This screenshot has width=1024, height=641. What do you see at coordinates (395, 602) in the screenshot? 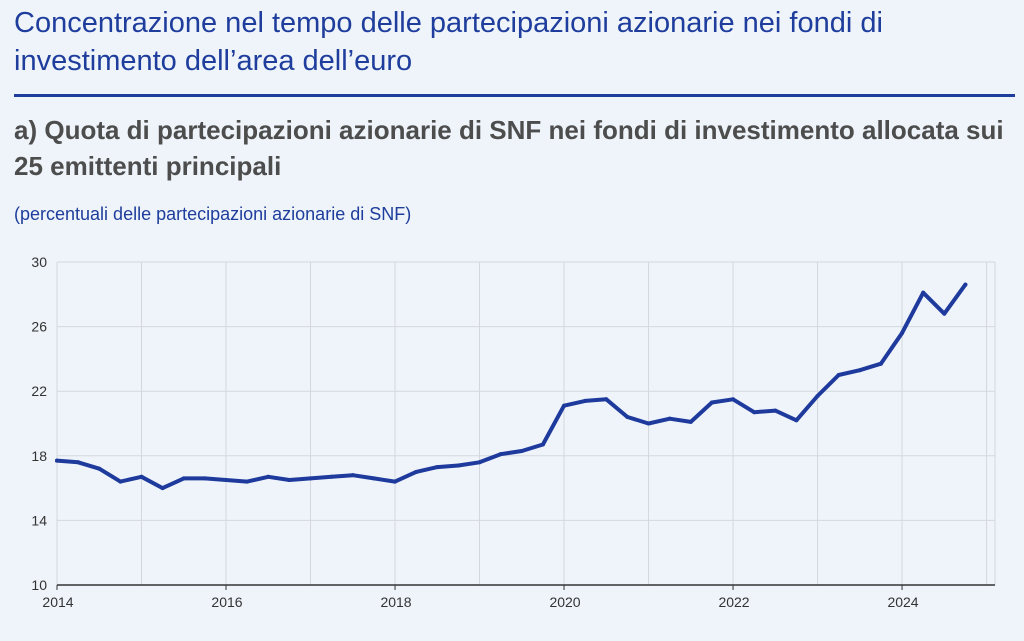
I see `x-tick-label: 2018` at bounding box center [395, 602].